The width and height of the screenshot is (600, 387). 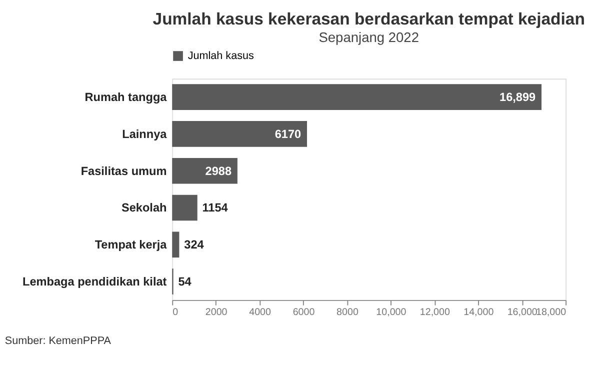 What do you see at coordinates (58, 341) in the screenshot?
I see `text: Sumber: KemenPPPA` at bounding box center [58, 341].